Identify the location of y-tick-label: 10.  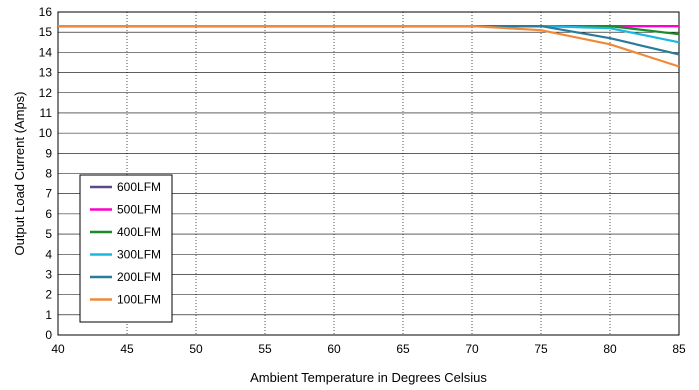
(46, 133).